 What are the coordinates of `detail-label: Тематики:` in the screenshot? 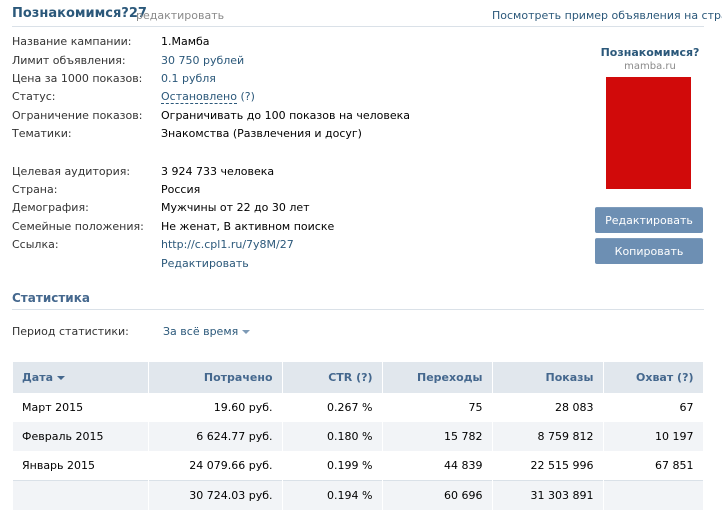 It's located at (42, 133).